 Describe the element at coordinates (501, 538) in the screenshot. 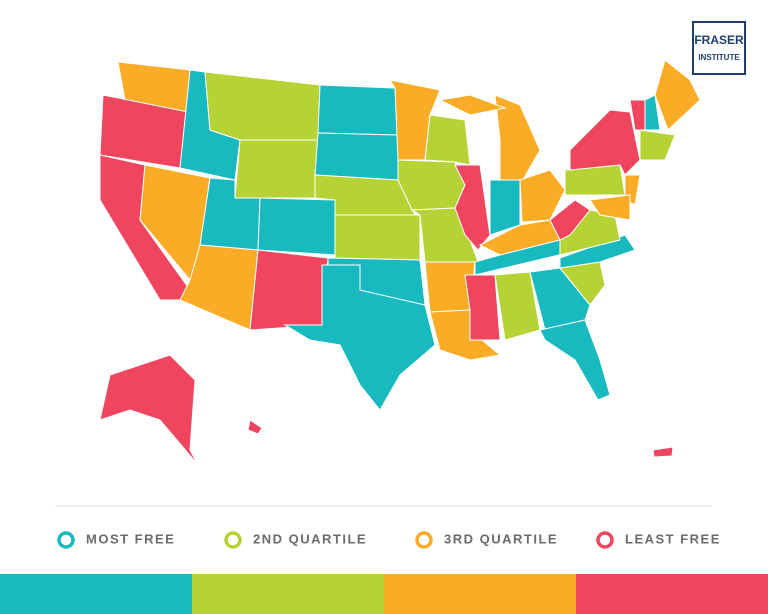

I see `legend-label: 3RD QUARTILE` at that location.